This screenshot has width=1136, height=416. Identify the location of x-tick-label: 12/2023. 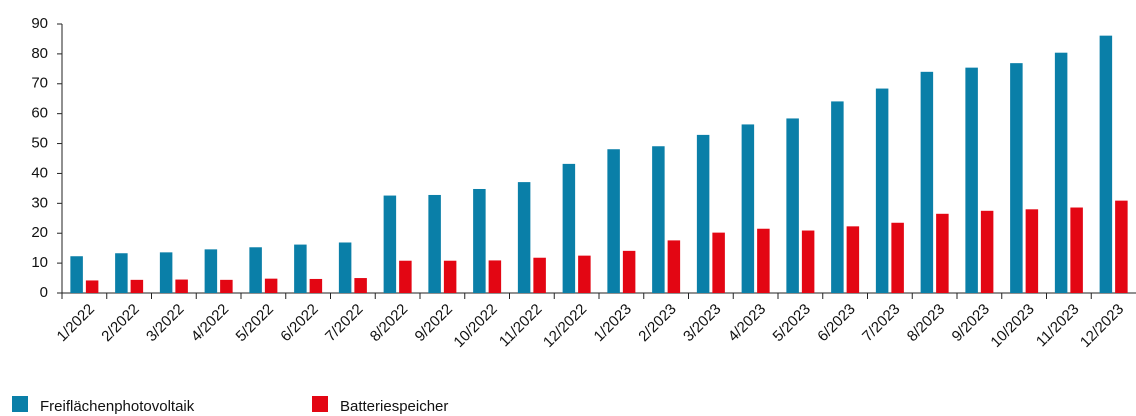
(1102, 326).